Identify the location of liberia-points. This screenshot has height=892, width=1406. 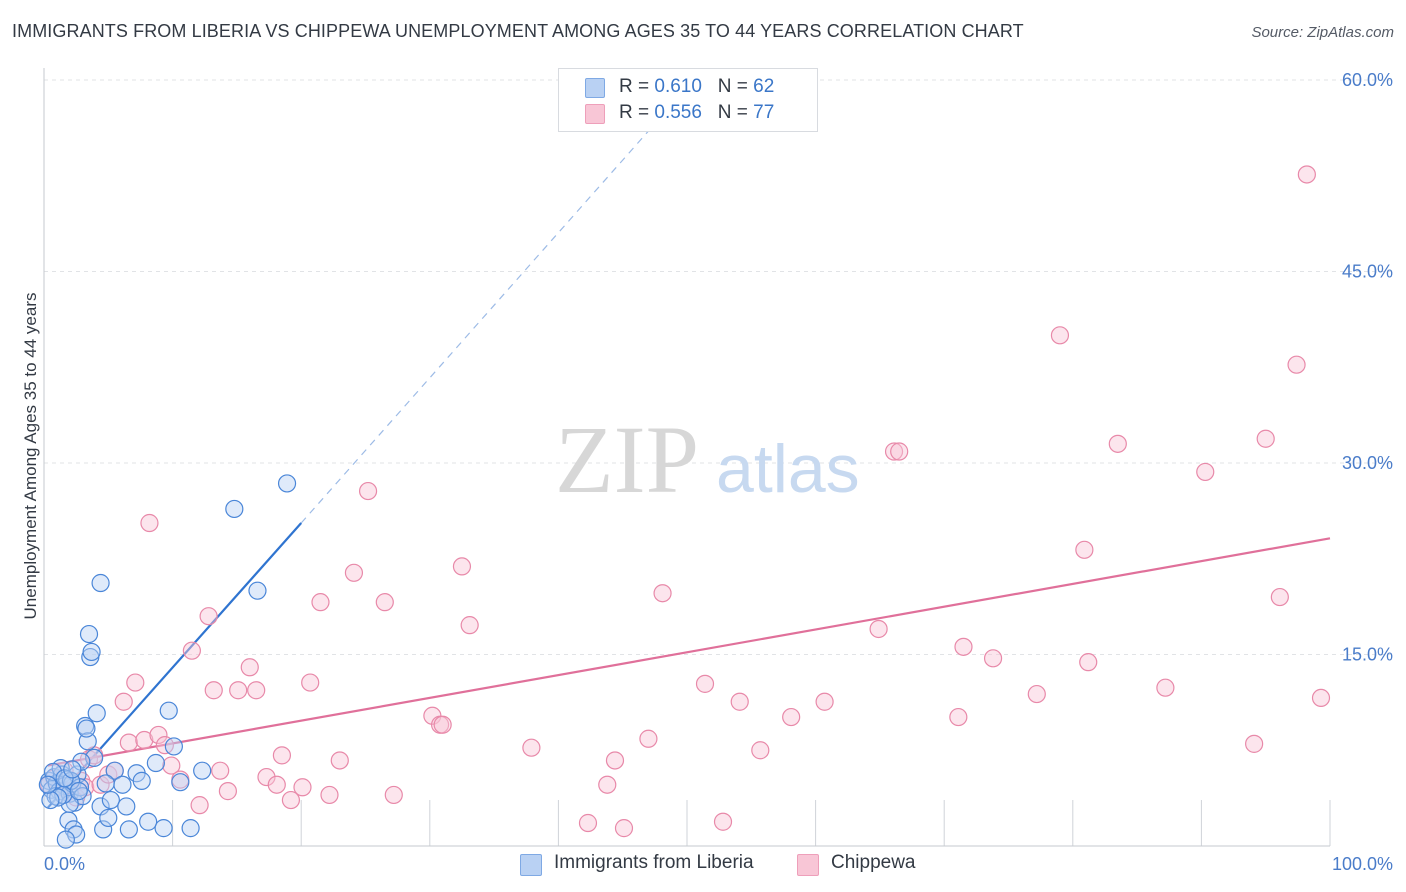
(167, 661).